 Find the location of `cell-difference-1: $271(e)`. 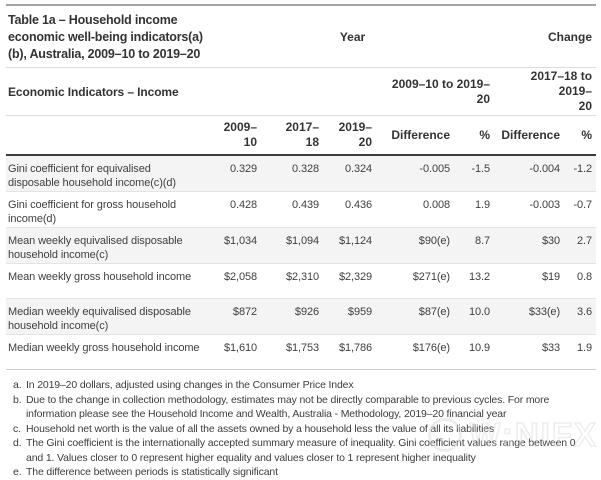

cell-difference-1: $271(e) is located at coordinates (415, 281).